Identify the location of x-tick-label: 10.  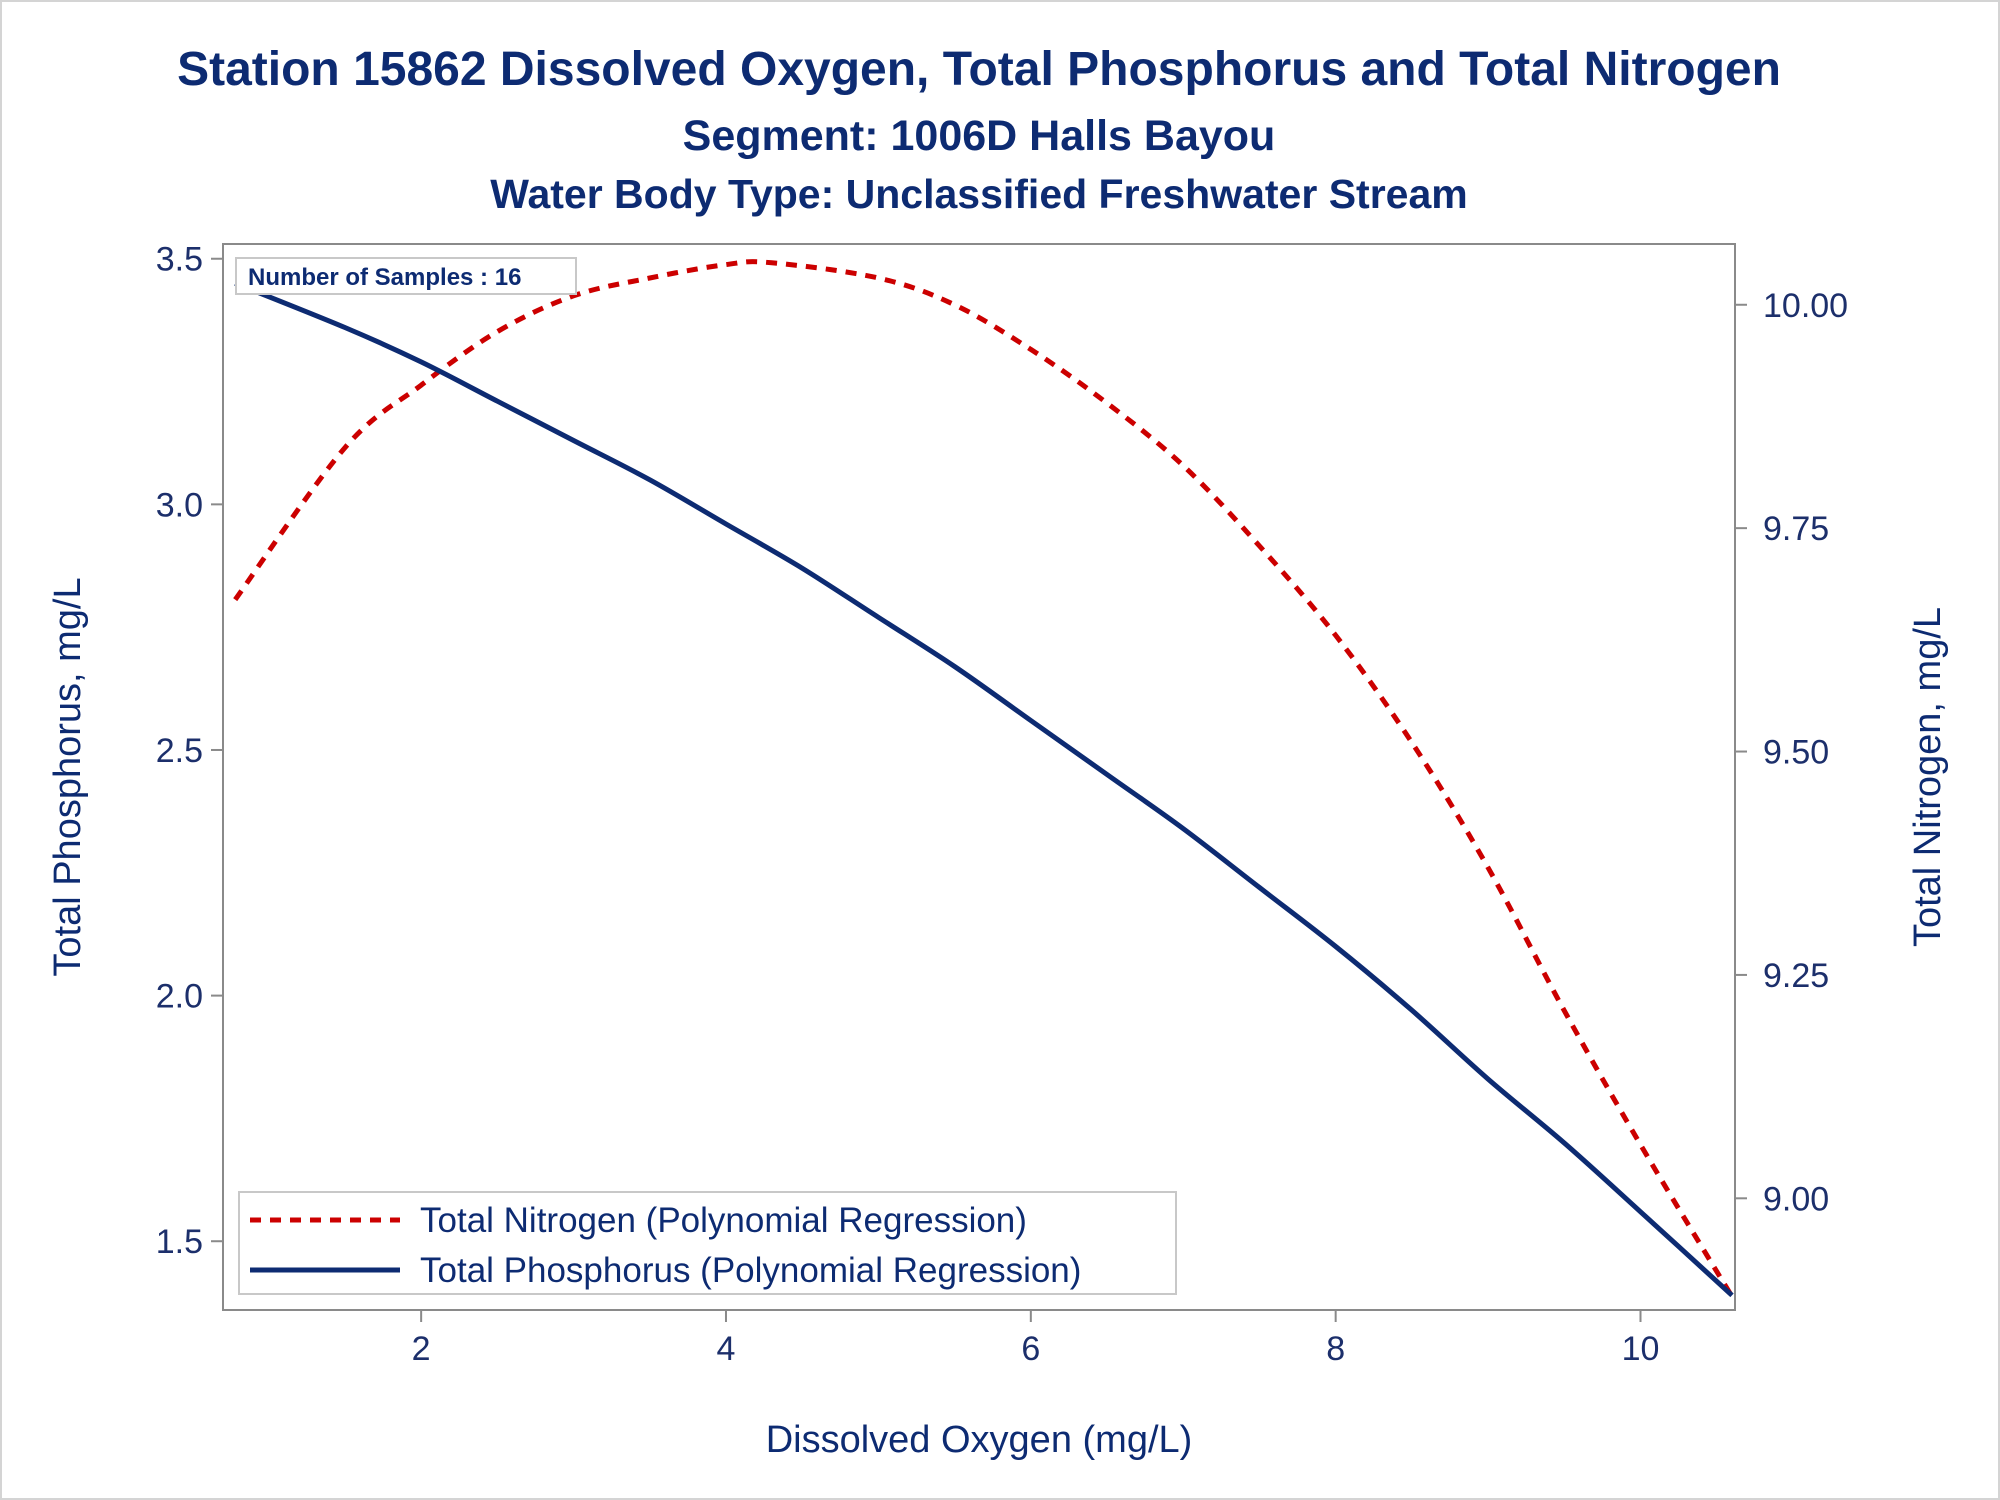
(1641, 1349).